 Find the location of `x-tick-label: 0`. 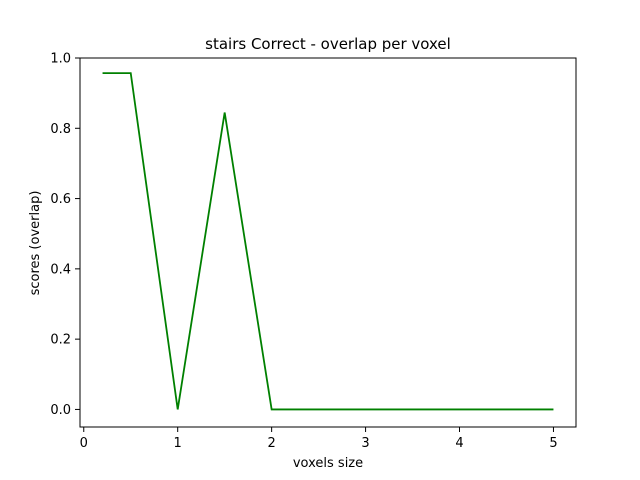

x-tick-label: 0 is located at coordinates (84, 443).